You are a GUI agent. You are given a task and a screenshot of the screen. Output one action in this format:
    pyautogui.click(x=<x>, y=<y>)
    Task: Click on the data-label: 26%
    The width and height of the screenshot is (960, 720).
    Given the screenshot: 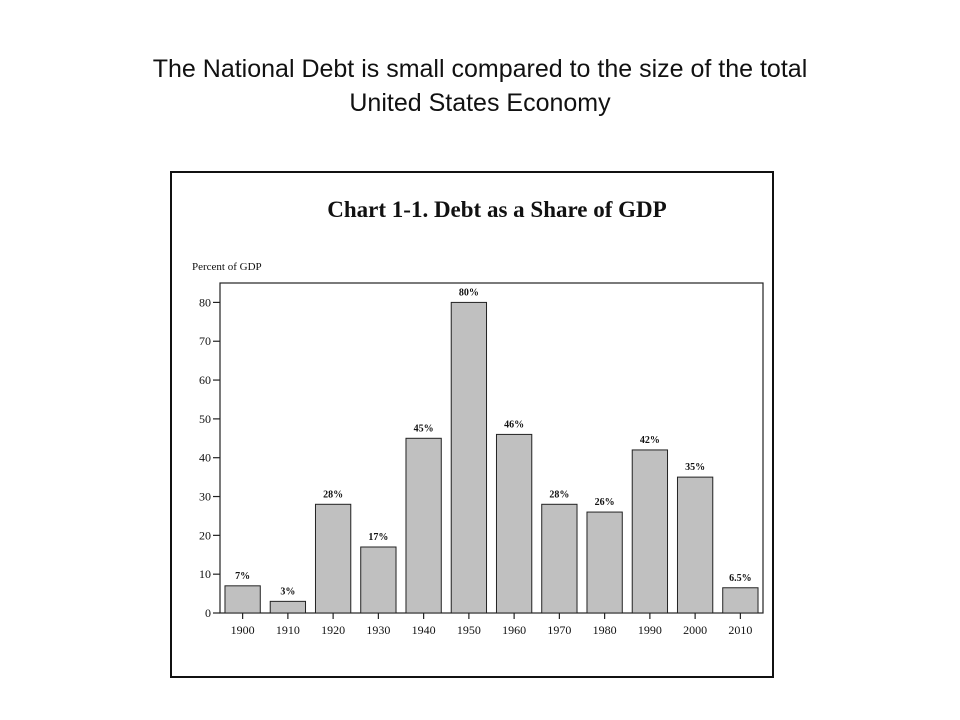 What is the action you would take?
    pyautogui.click(x=605, y=502)
    